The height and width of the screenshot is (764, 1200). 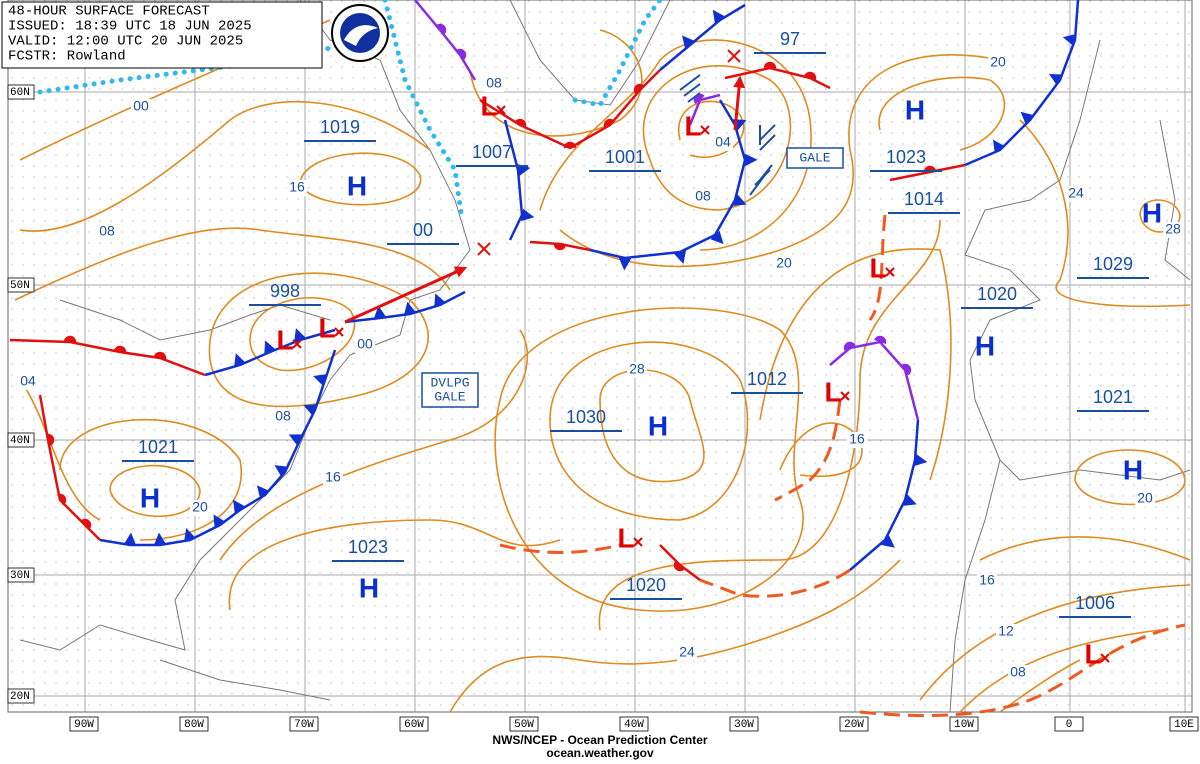 I want to click on lat-label: 50N, so click(x=20, y=286).